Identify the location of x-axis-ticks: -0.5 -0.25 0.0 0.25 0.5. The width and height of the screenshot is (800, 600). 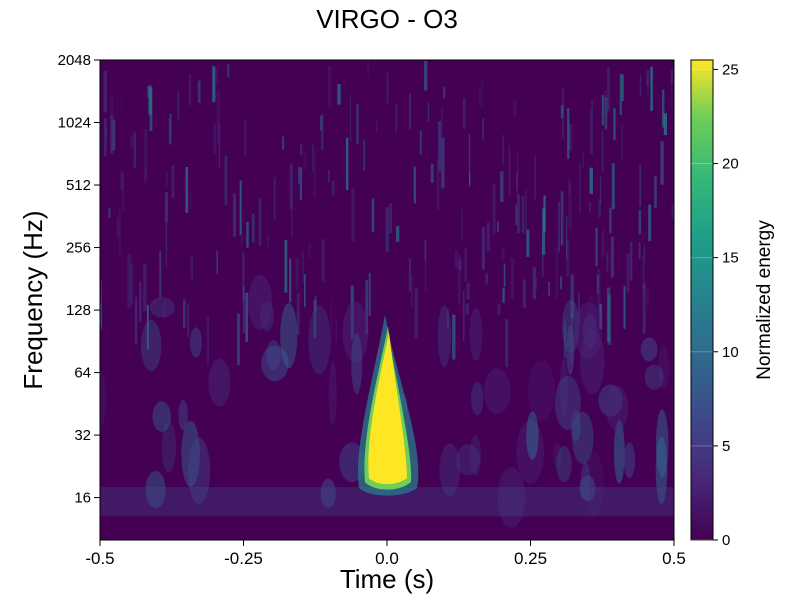
(385, 554).